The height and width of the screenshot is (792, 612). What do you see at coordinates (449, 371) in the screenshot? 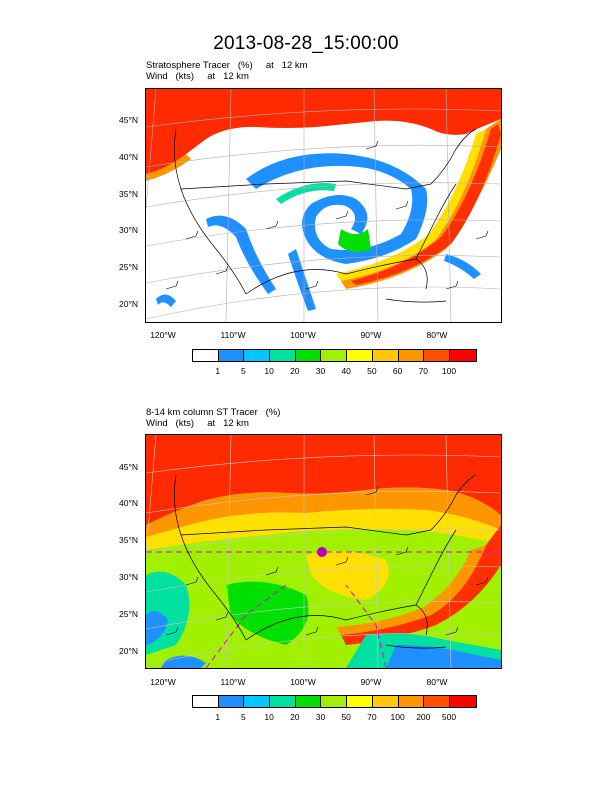
I see `panel1-colorbar-label: 100` at bounding box center [449, 371].